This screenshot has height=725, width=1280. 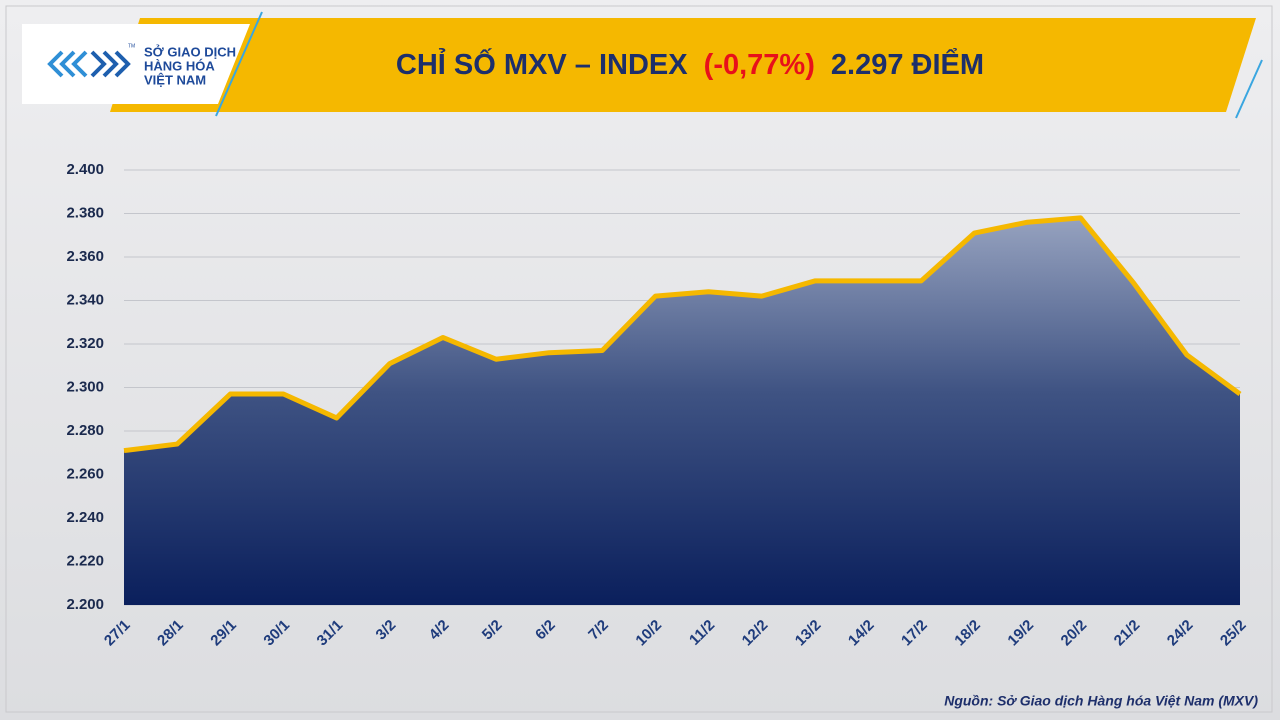 What do you see at coordinates (690, 64) in the screenshot?
I see `chart-title: CHỈ SỐ MXV – INDEX (-0,77%) 2.297 ĐIỂM` at bounding box center [690, 64].